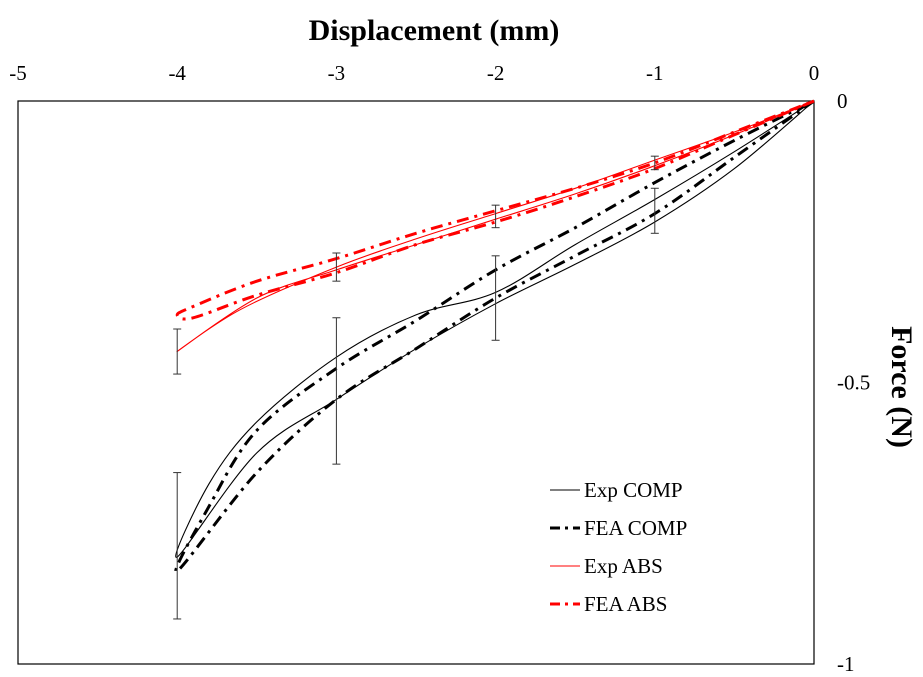  Describe the element at coordinates (842, 101) in the screenshot. I see `y-tick-label: 0` at that location.